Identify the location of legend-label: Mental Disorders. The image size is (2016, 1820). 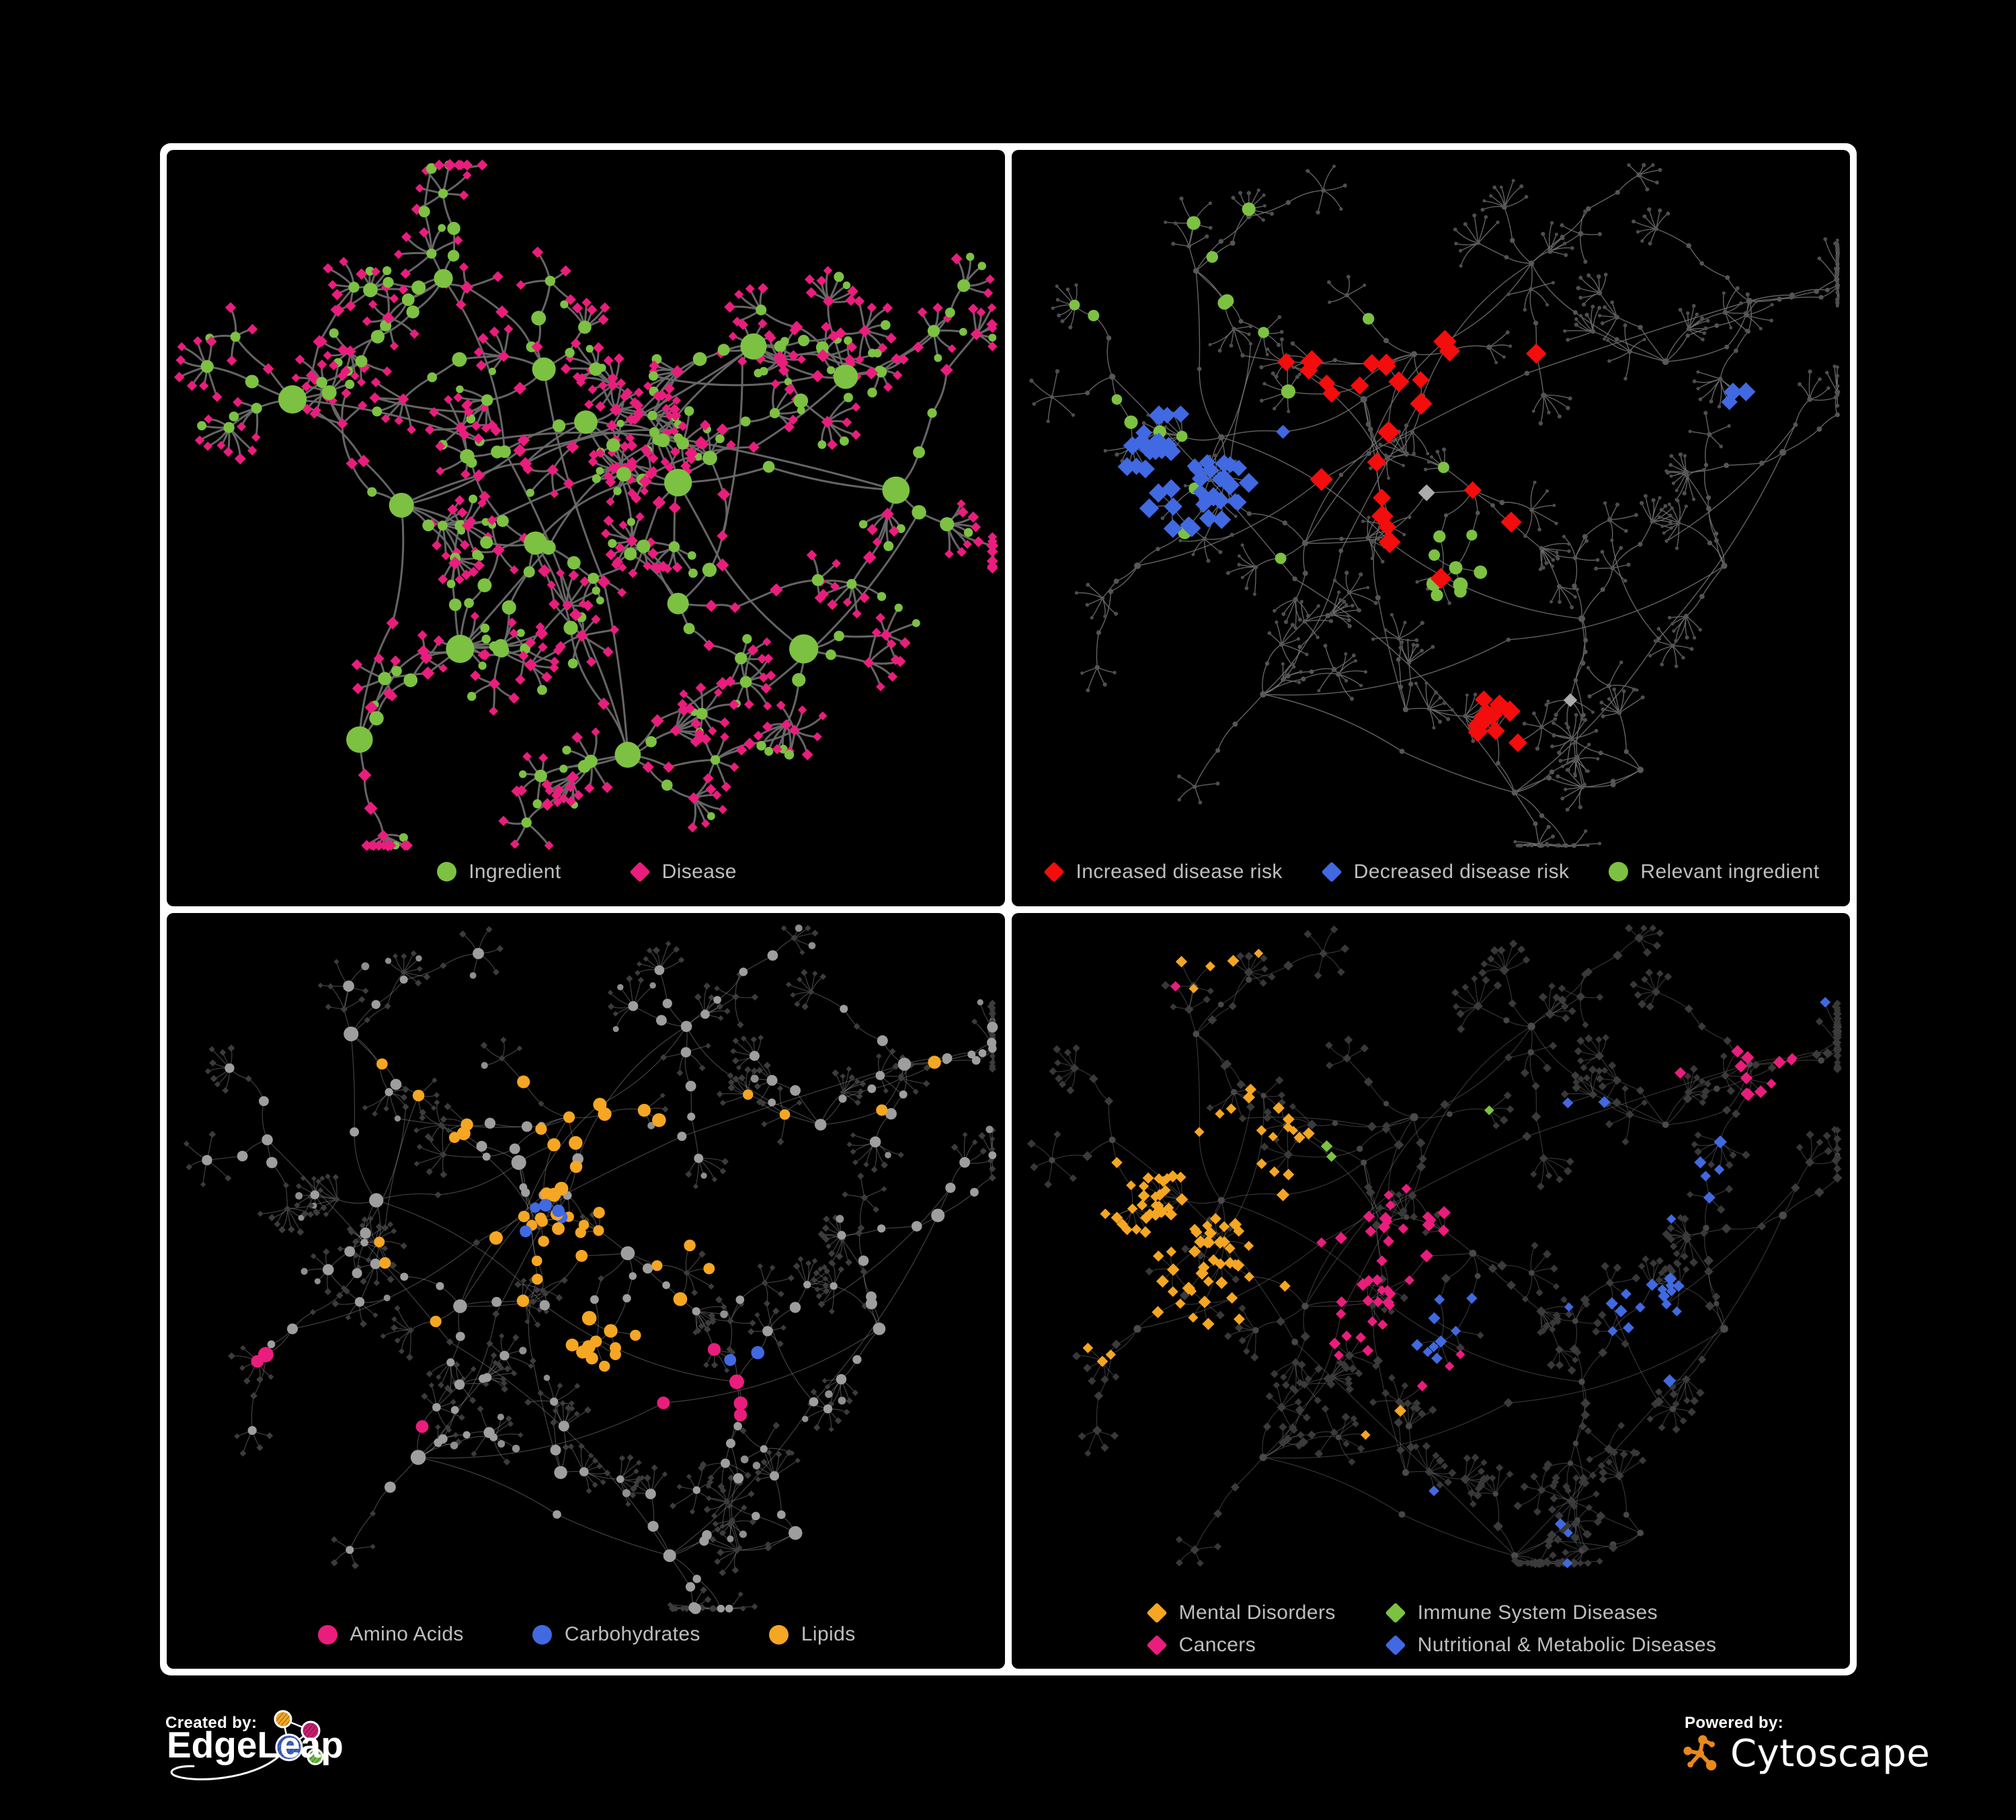
(1257, 1612).